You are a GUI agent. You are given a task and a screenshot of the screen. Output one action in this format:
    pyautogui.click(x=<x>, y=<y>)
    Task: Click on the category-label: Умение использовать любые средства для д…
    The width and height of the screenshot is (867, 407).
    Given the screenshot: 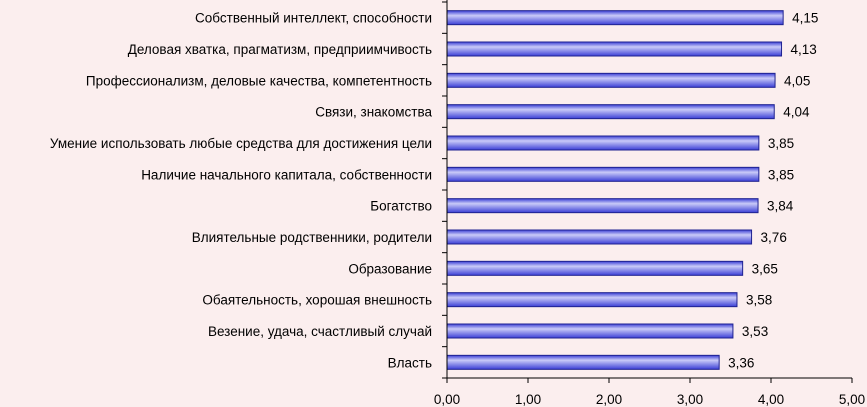 What is the action you would take?
    pyautogui.click(x=241, y=143)
    